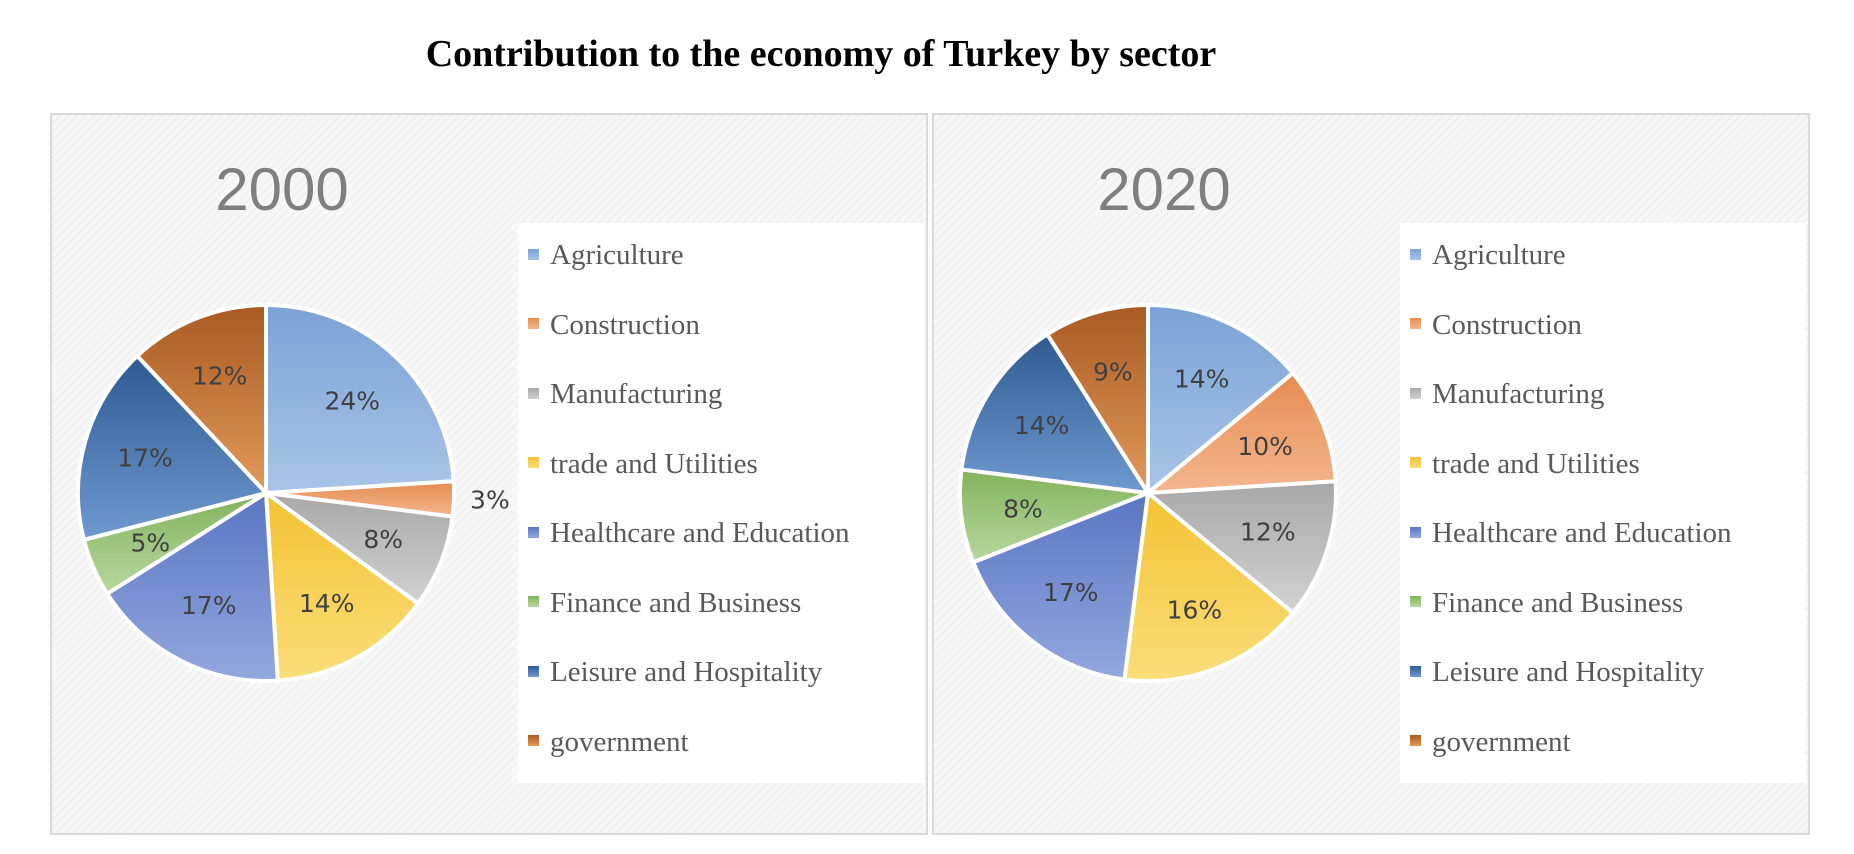 This screenshot has width=1854, height=854. I want to click on pie-chart-2020: 14% 10% 12% 16% 17% 8% 14% 9%, so click(1148, 493).